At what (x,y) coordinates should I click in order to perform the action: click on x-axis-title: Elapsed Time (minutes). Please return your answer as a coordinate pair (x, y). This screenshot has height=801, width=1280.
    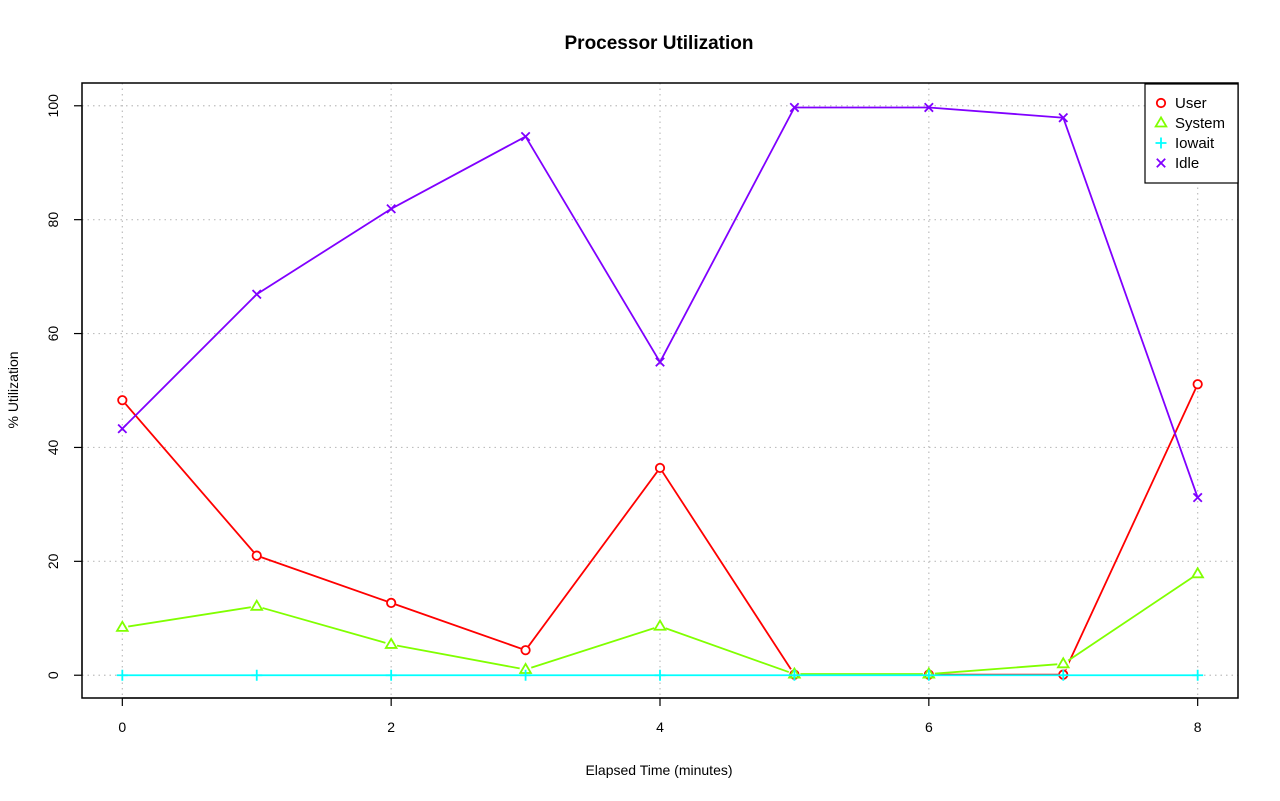
    Looking at the image, I should click on (658, 770).